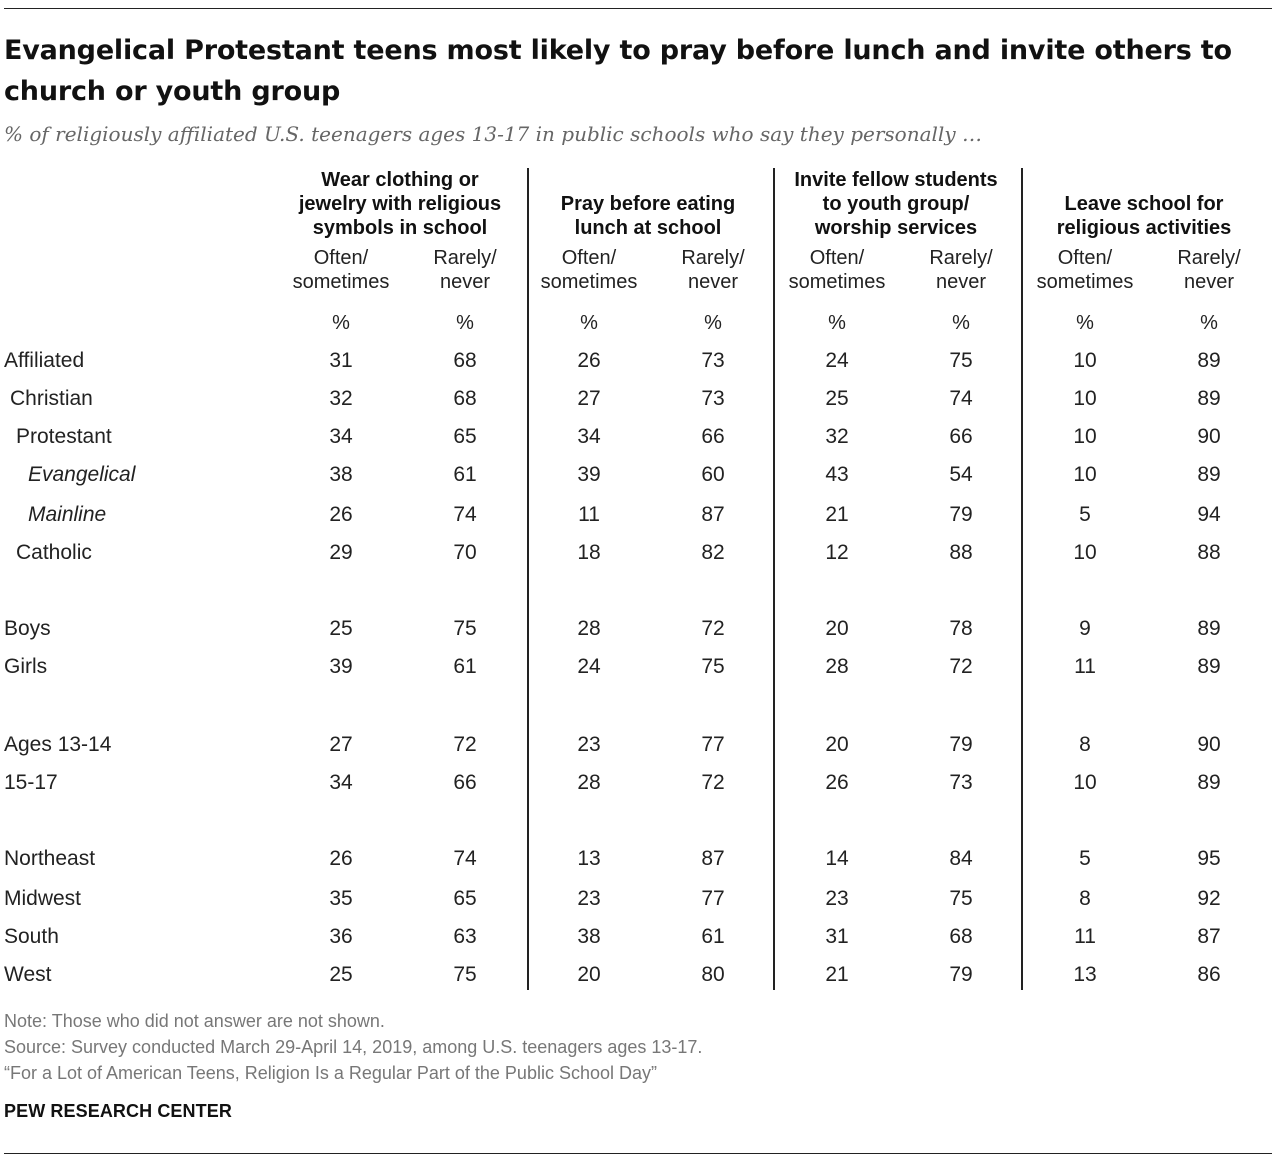 The image size is (1278, 1164). I want to click on table-cell-value: 23, so click(589, 898).